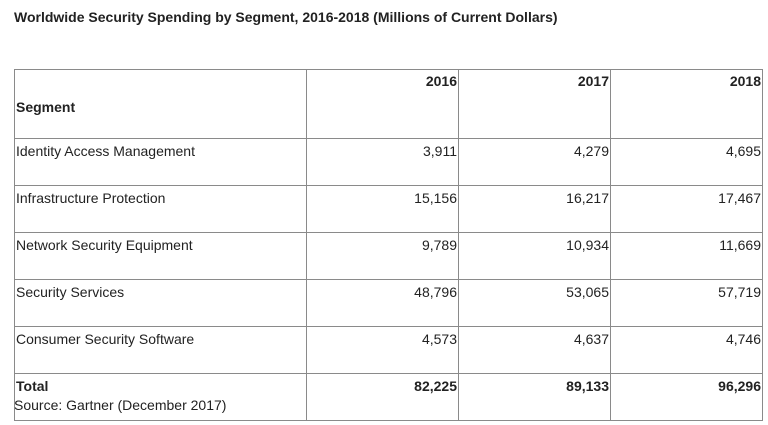 The width and height of the screenshot is (768, 425). I want to click on value-cell: 9,789, so click(382, 256).